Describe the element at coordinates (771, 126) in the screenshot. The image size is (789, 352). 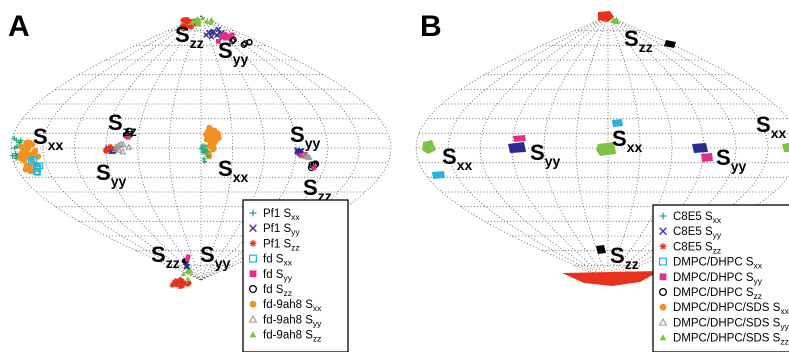
I see `panel-b-sxx-right-label: Sxx` at that location.